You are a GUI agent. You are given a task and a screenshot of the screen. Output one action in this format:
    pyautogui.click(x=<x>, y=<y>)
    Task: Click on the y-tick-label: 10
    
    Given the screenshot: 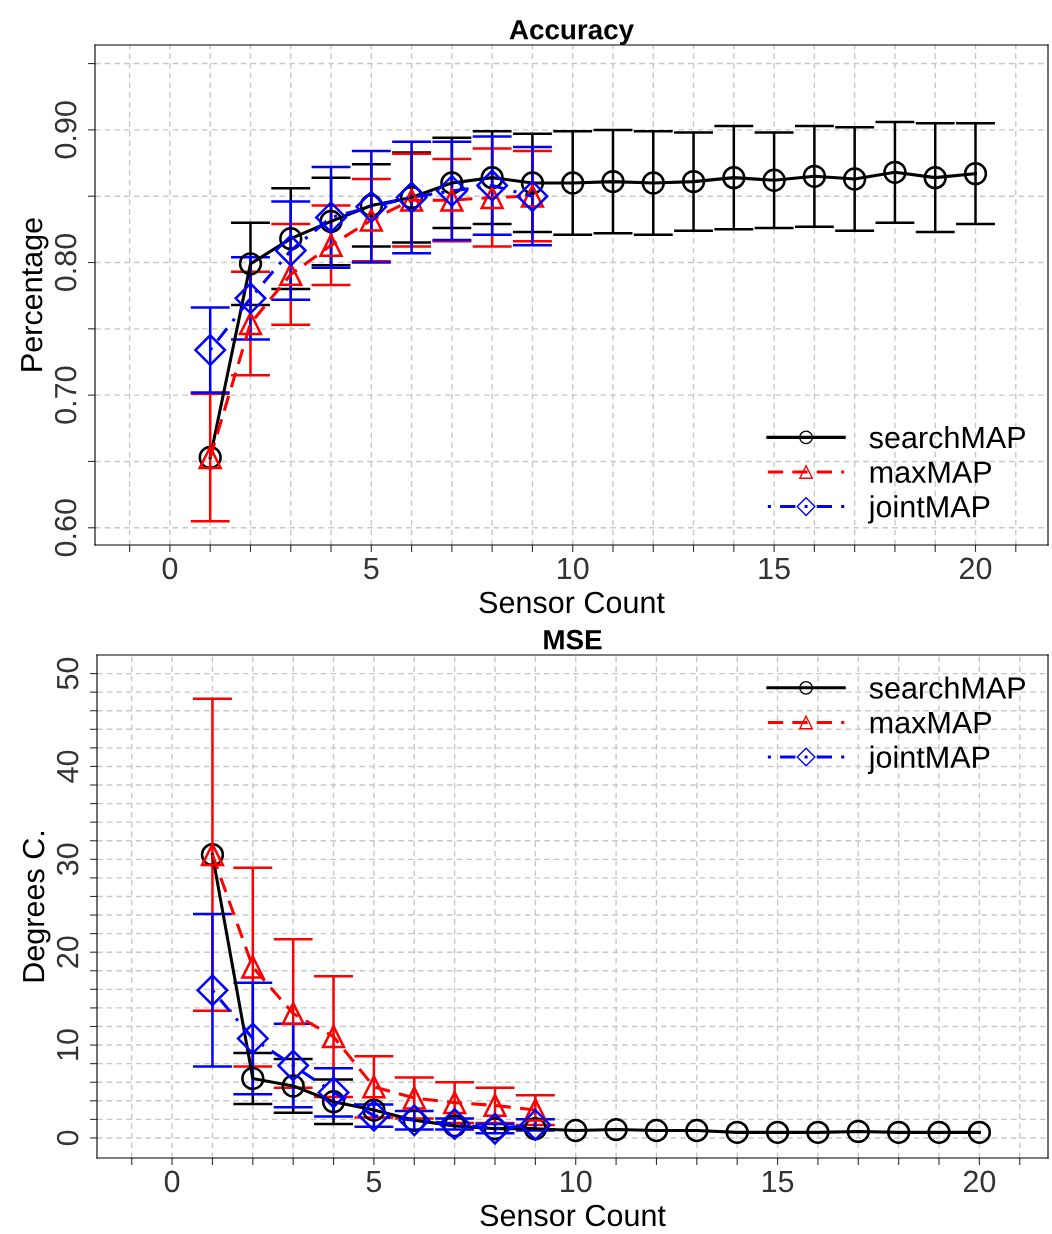 What is the action you would take?
    pyautogui.click(x=67, y=1044)
    